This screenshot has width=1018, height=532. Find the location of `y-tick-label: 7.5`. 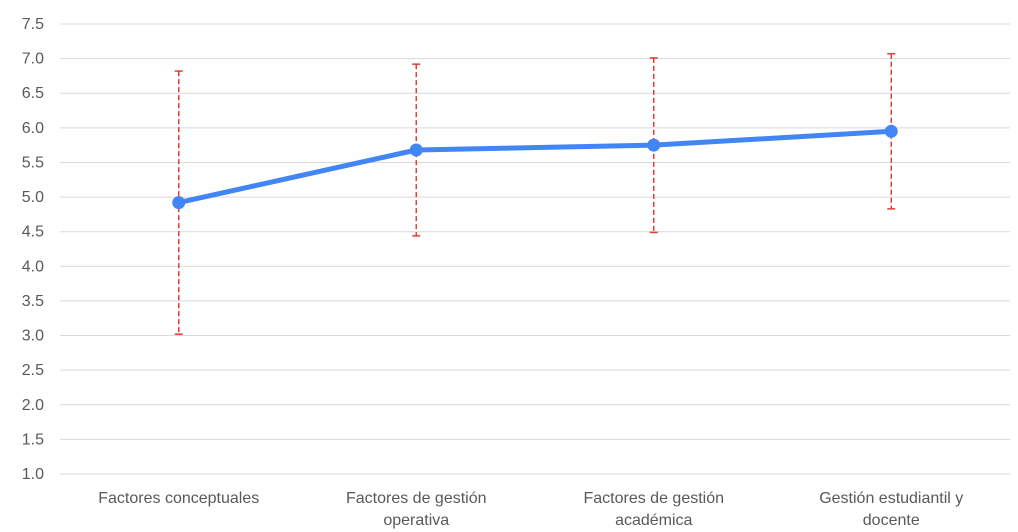

y-tick-label: 7.5 is located at coordinates (33, 24).